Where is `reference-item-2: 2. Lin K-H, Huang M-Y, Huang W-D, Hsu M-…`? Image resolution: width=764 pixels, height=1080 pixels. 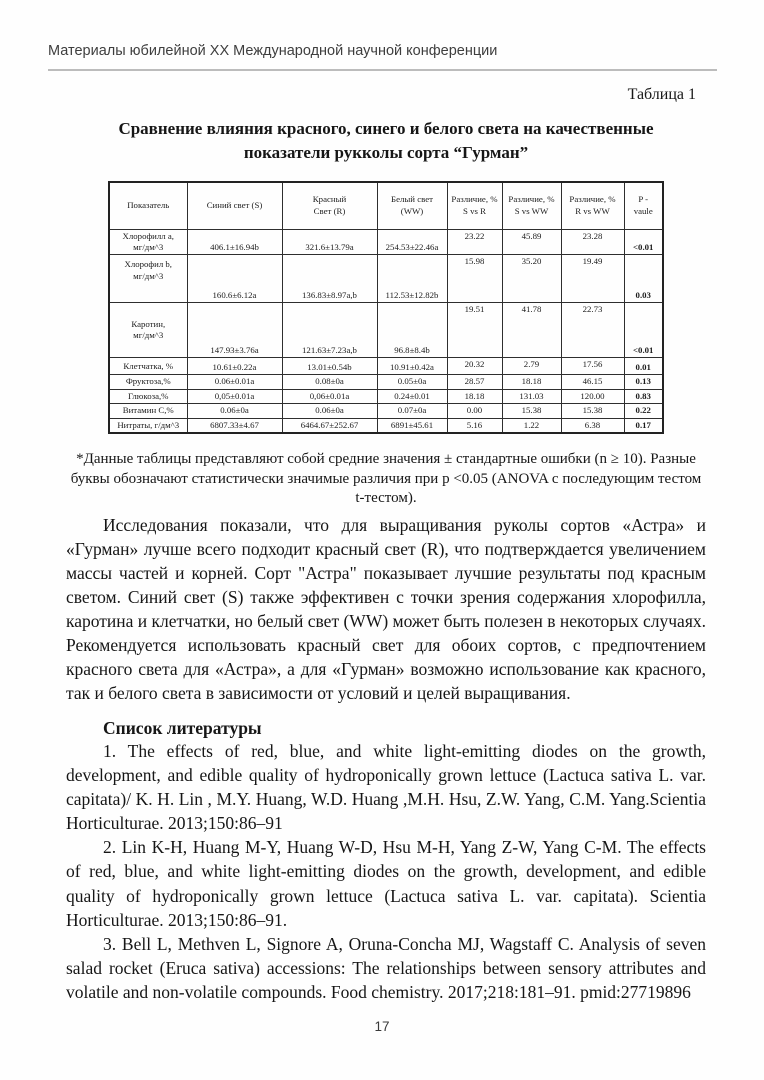
reference-item-2: 2. Lin K-H, Huang M-Y, Huang W-D, Hsu M-… is located at coordinates (386, 883).